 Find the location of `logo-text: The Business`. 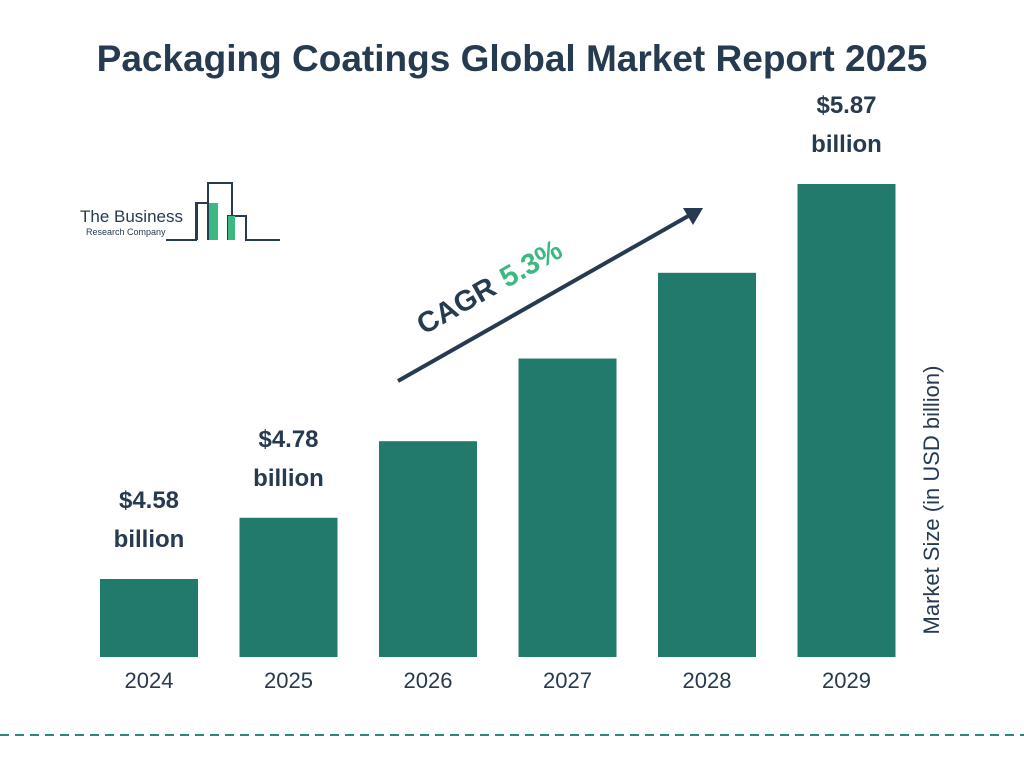

logo-text: The Business is located at coordinates (131, 216).